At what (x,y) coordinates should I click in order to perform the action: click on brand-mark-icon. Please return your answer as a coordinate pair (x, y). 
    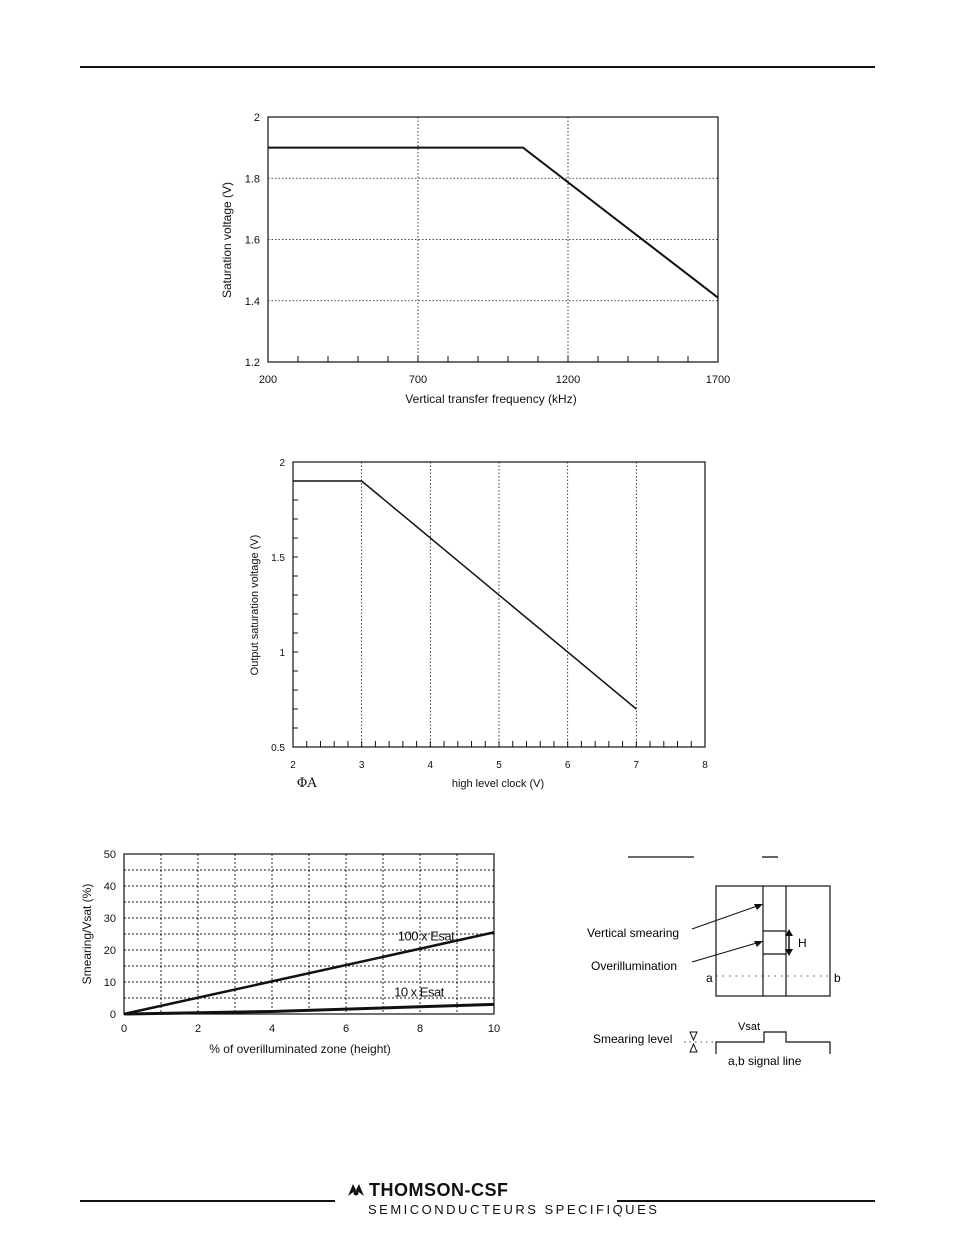
    Looking at the image, I should click on (356, 1190).